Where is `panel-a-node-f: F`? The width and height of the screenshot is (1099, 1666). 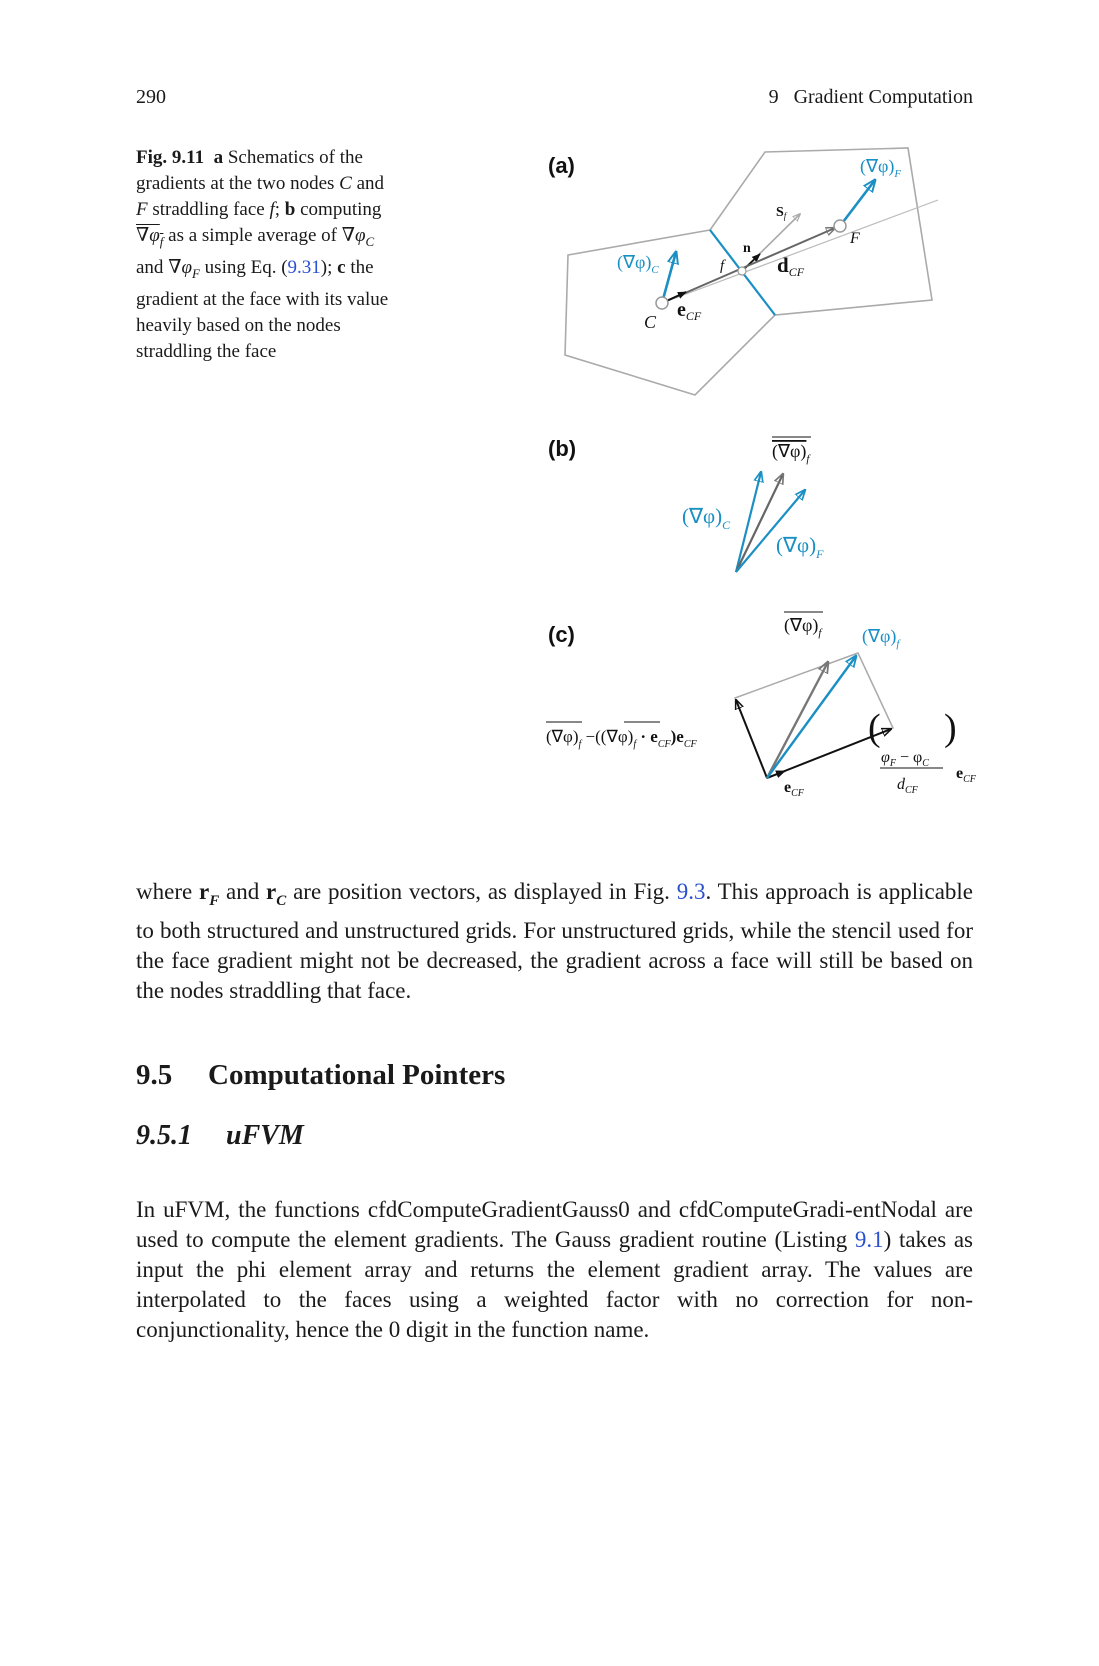
panel-a-node-f: F is located at coordinates (854, 238).